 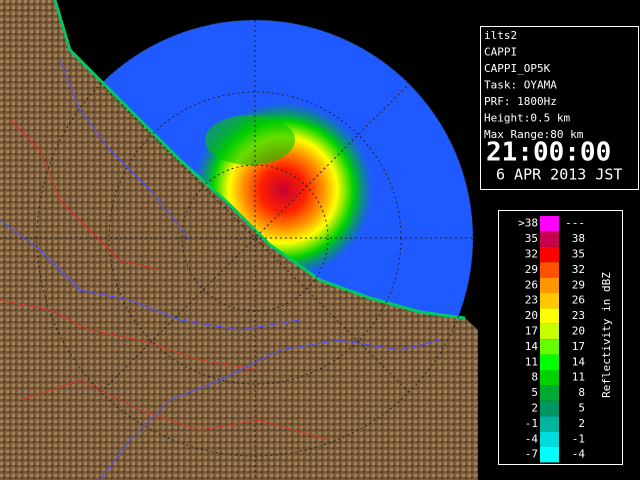 I want to click on legend-low: 14, so click(x=532, y=346).